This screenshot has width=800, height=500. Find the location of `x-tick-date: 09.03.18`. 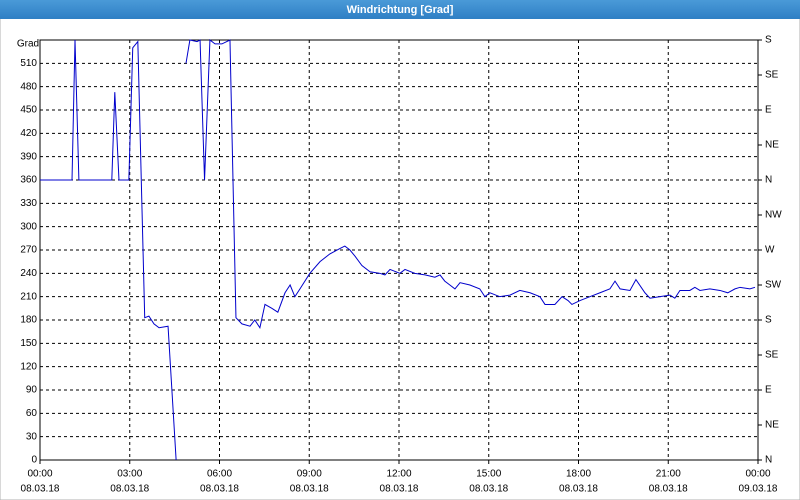

x-tick-date: 09.03.18 is located at coordinates (758, 489).